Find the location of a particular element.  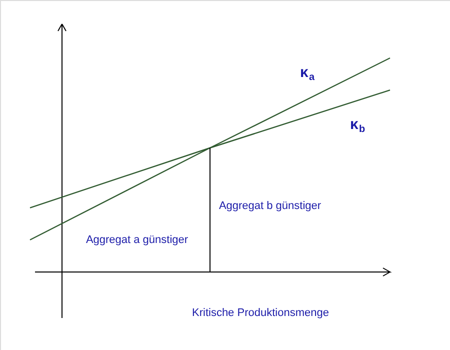

annotation: Aggregat a günstiger is located at coordinates (137, 240).